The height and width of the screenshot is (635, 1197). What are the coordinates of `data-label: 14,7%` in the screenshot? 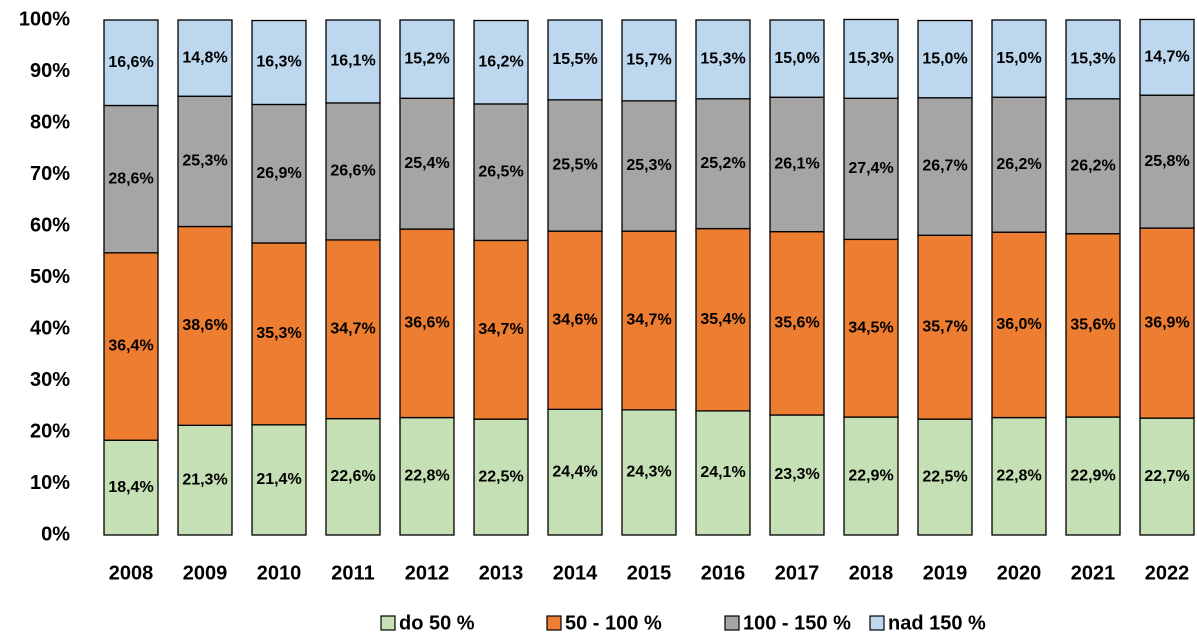 It's located at (1166, 57).